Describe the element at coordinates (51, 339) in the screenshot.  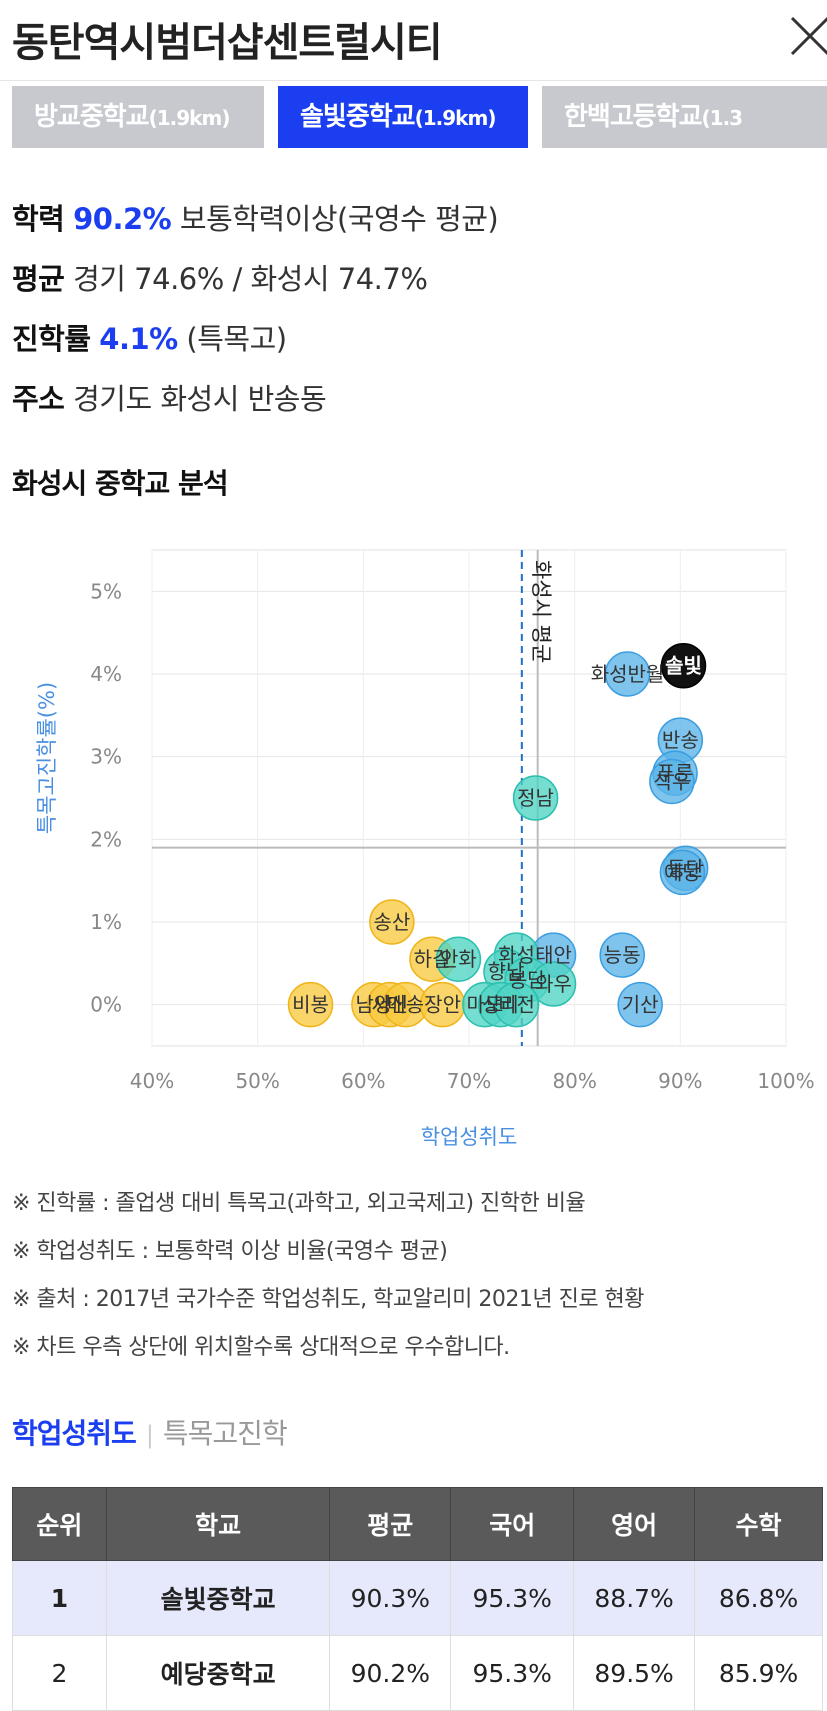
I see `info-label: 진학률` at that location.